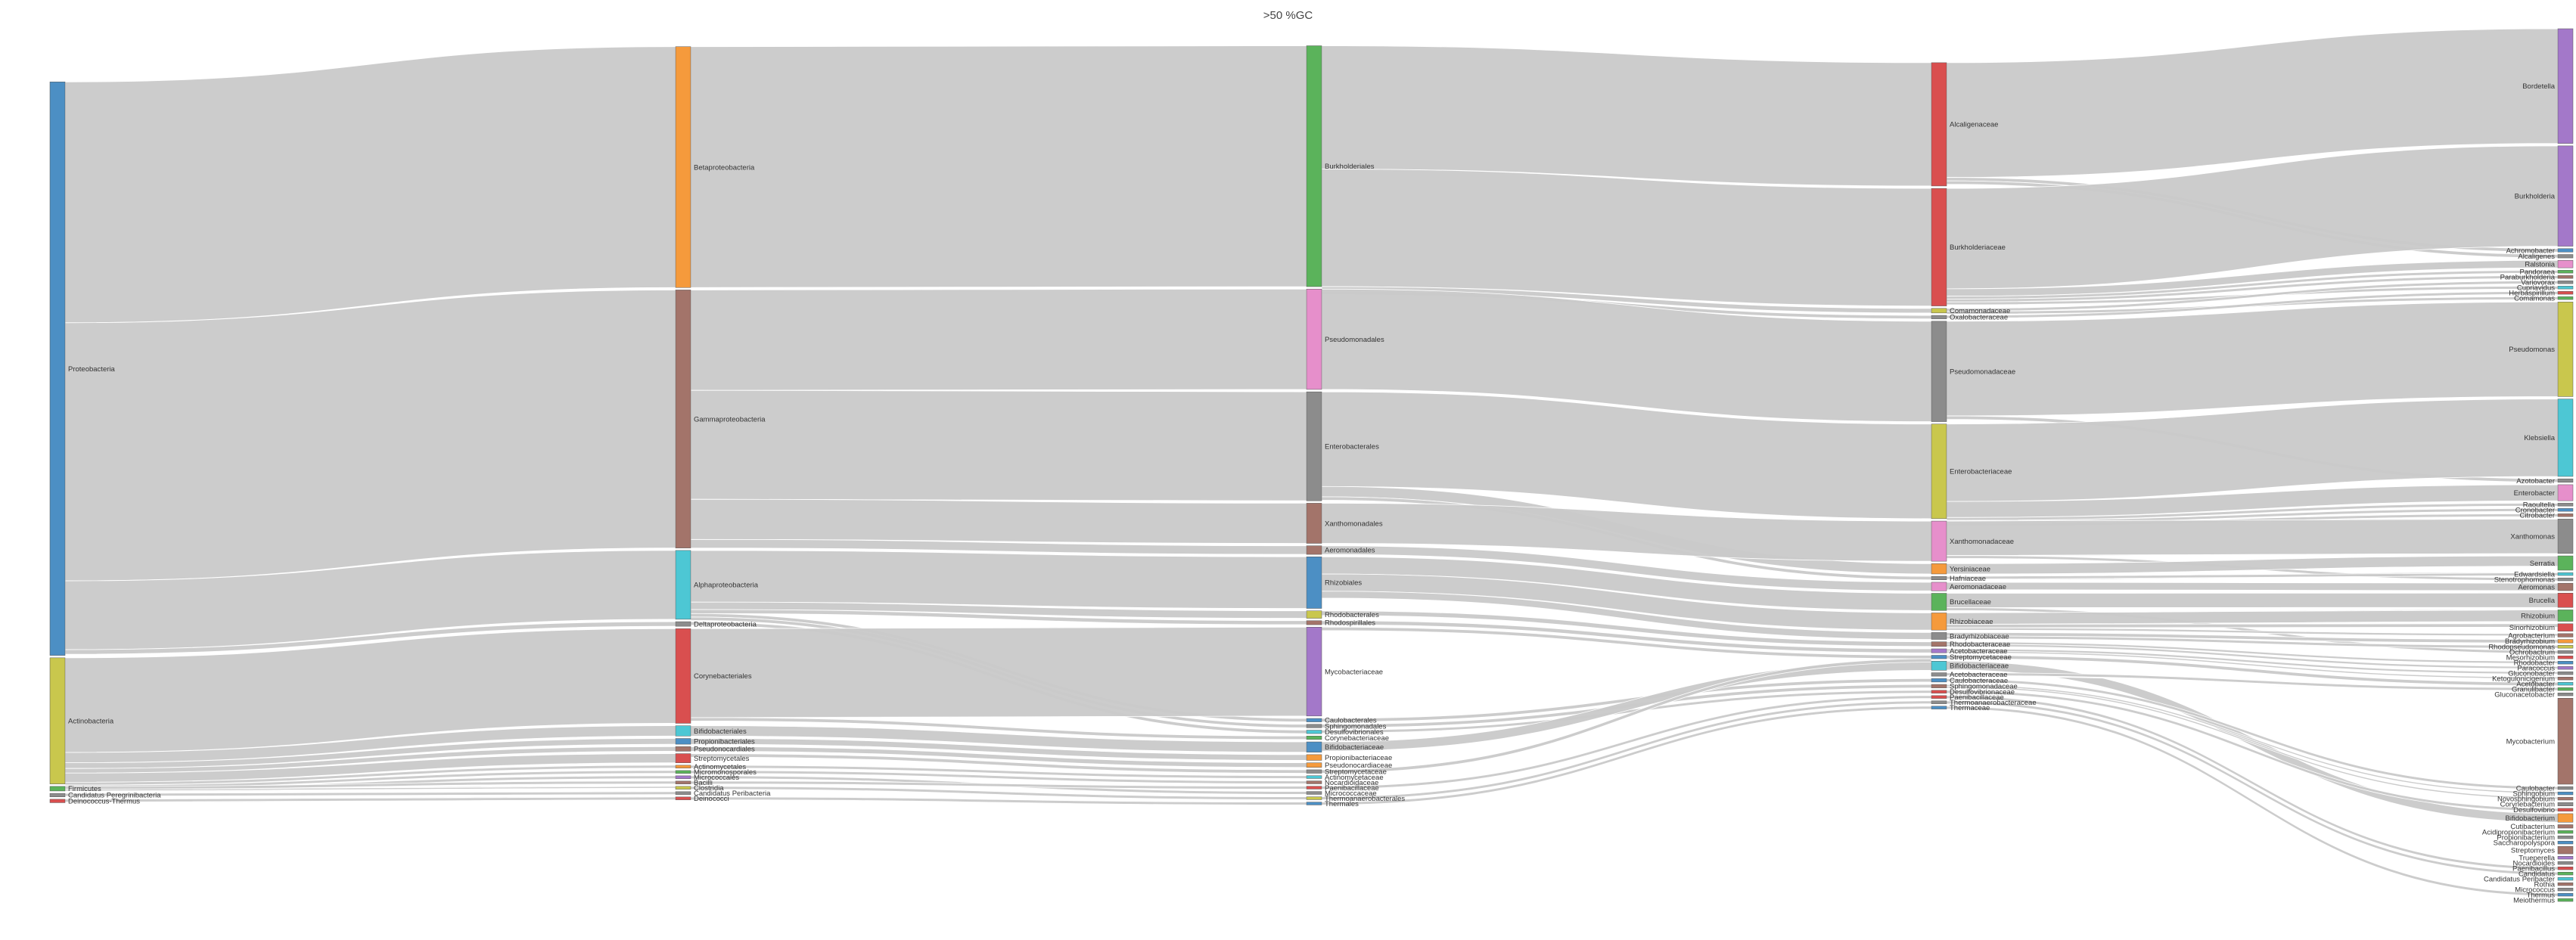  What do you see at coordinates (2545, 884) in the screenshot?
I see `sankey-node-label-4-55: Rothia` at bounding box center [2545, 884].